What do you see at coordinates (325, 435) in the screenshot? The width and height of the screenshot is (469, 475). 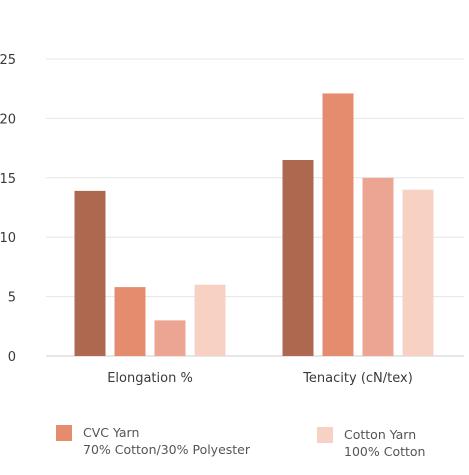 I see `legend-swatch-cotton-yarn` at bounding box center [325, 435].